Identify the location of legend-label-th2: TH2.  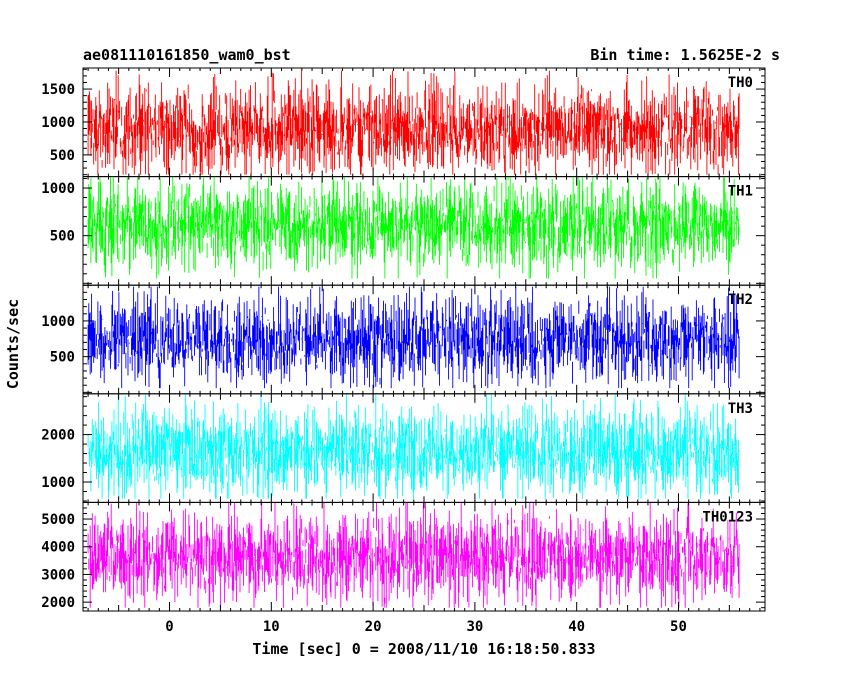
(740, 300).